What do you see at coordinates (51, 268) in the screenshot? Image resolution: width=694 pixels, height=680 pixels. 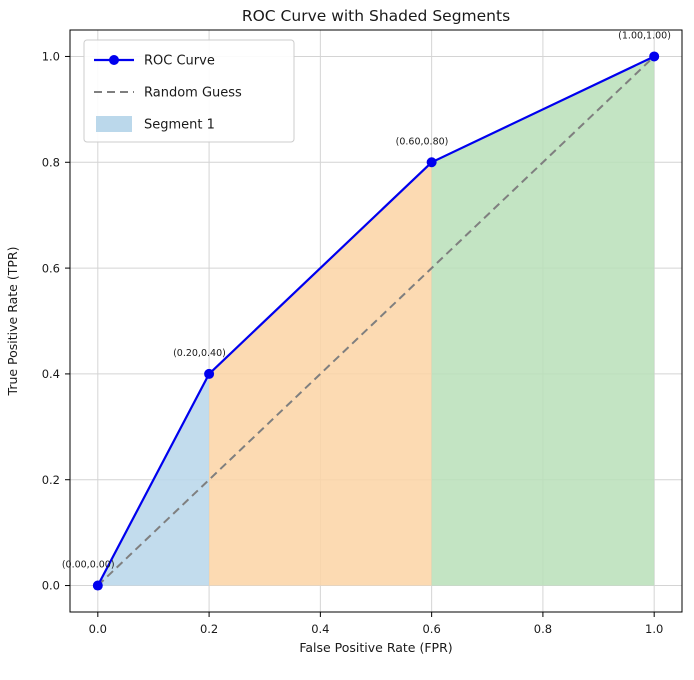 I see `y-tick-label: 0.6` at bounding box center [51, 268].